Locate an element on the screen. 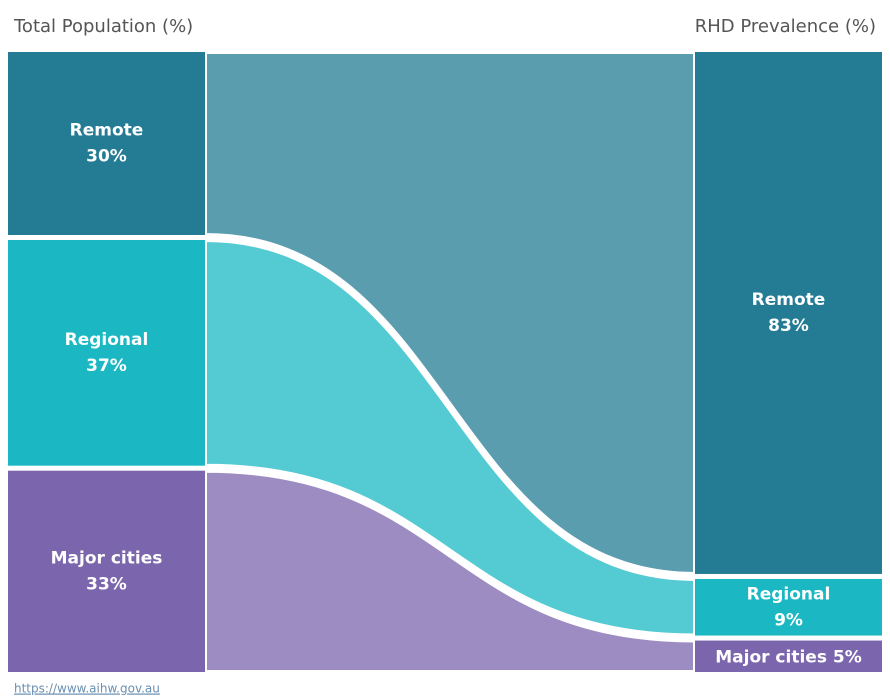  value-label: 37% is located at coordinates (106, 366).